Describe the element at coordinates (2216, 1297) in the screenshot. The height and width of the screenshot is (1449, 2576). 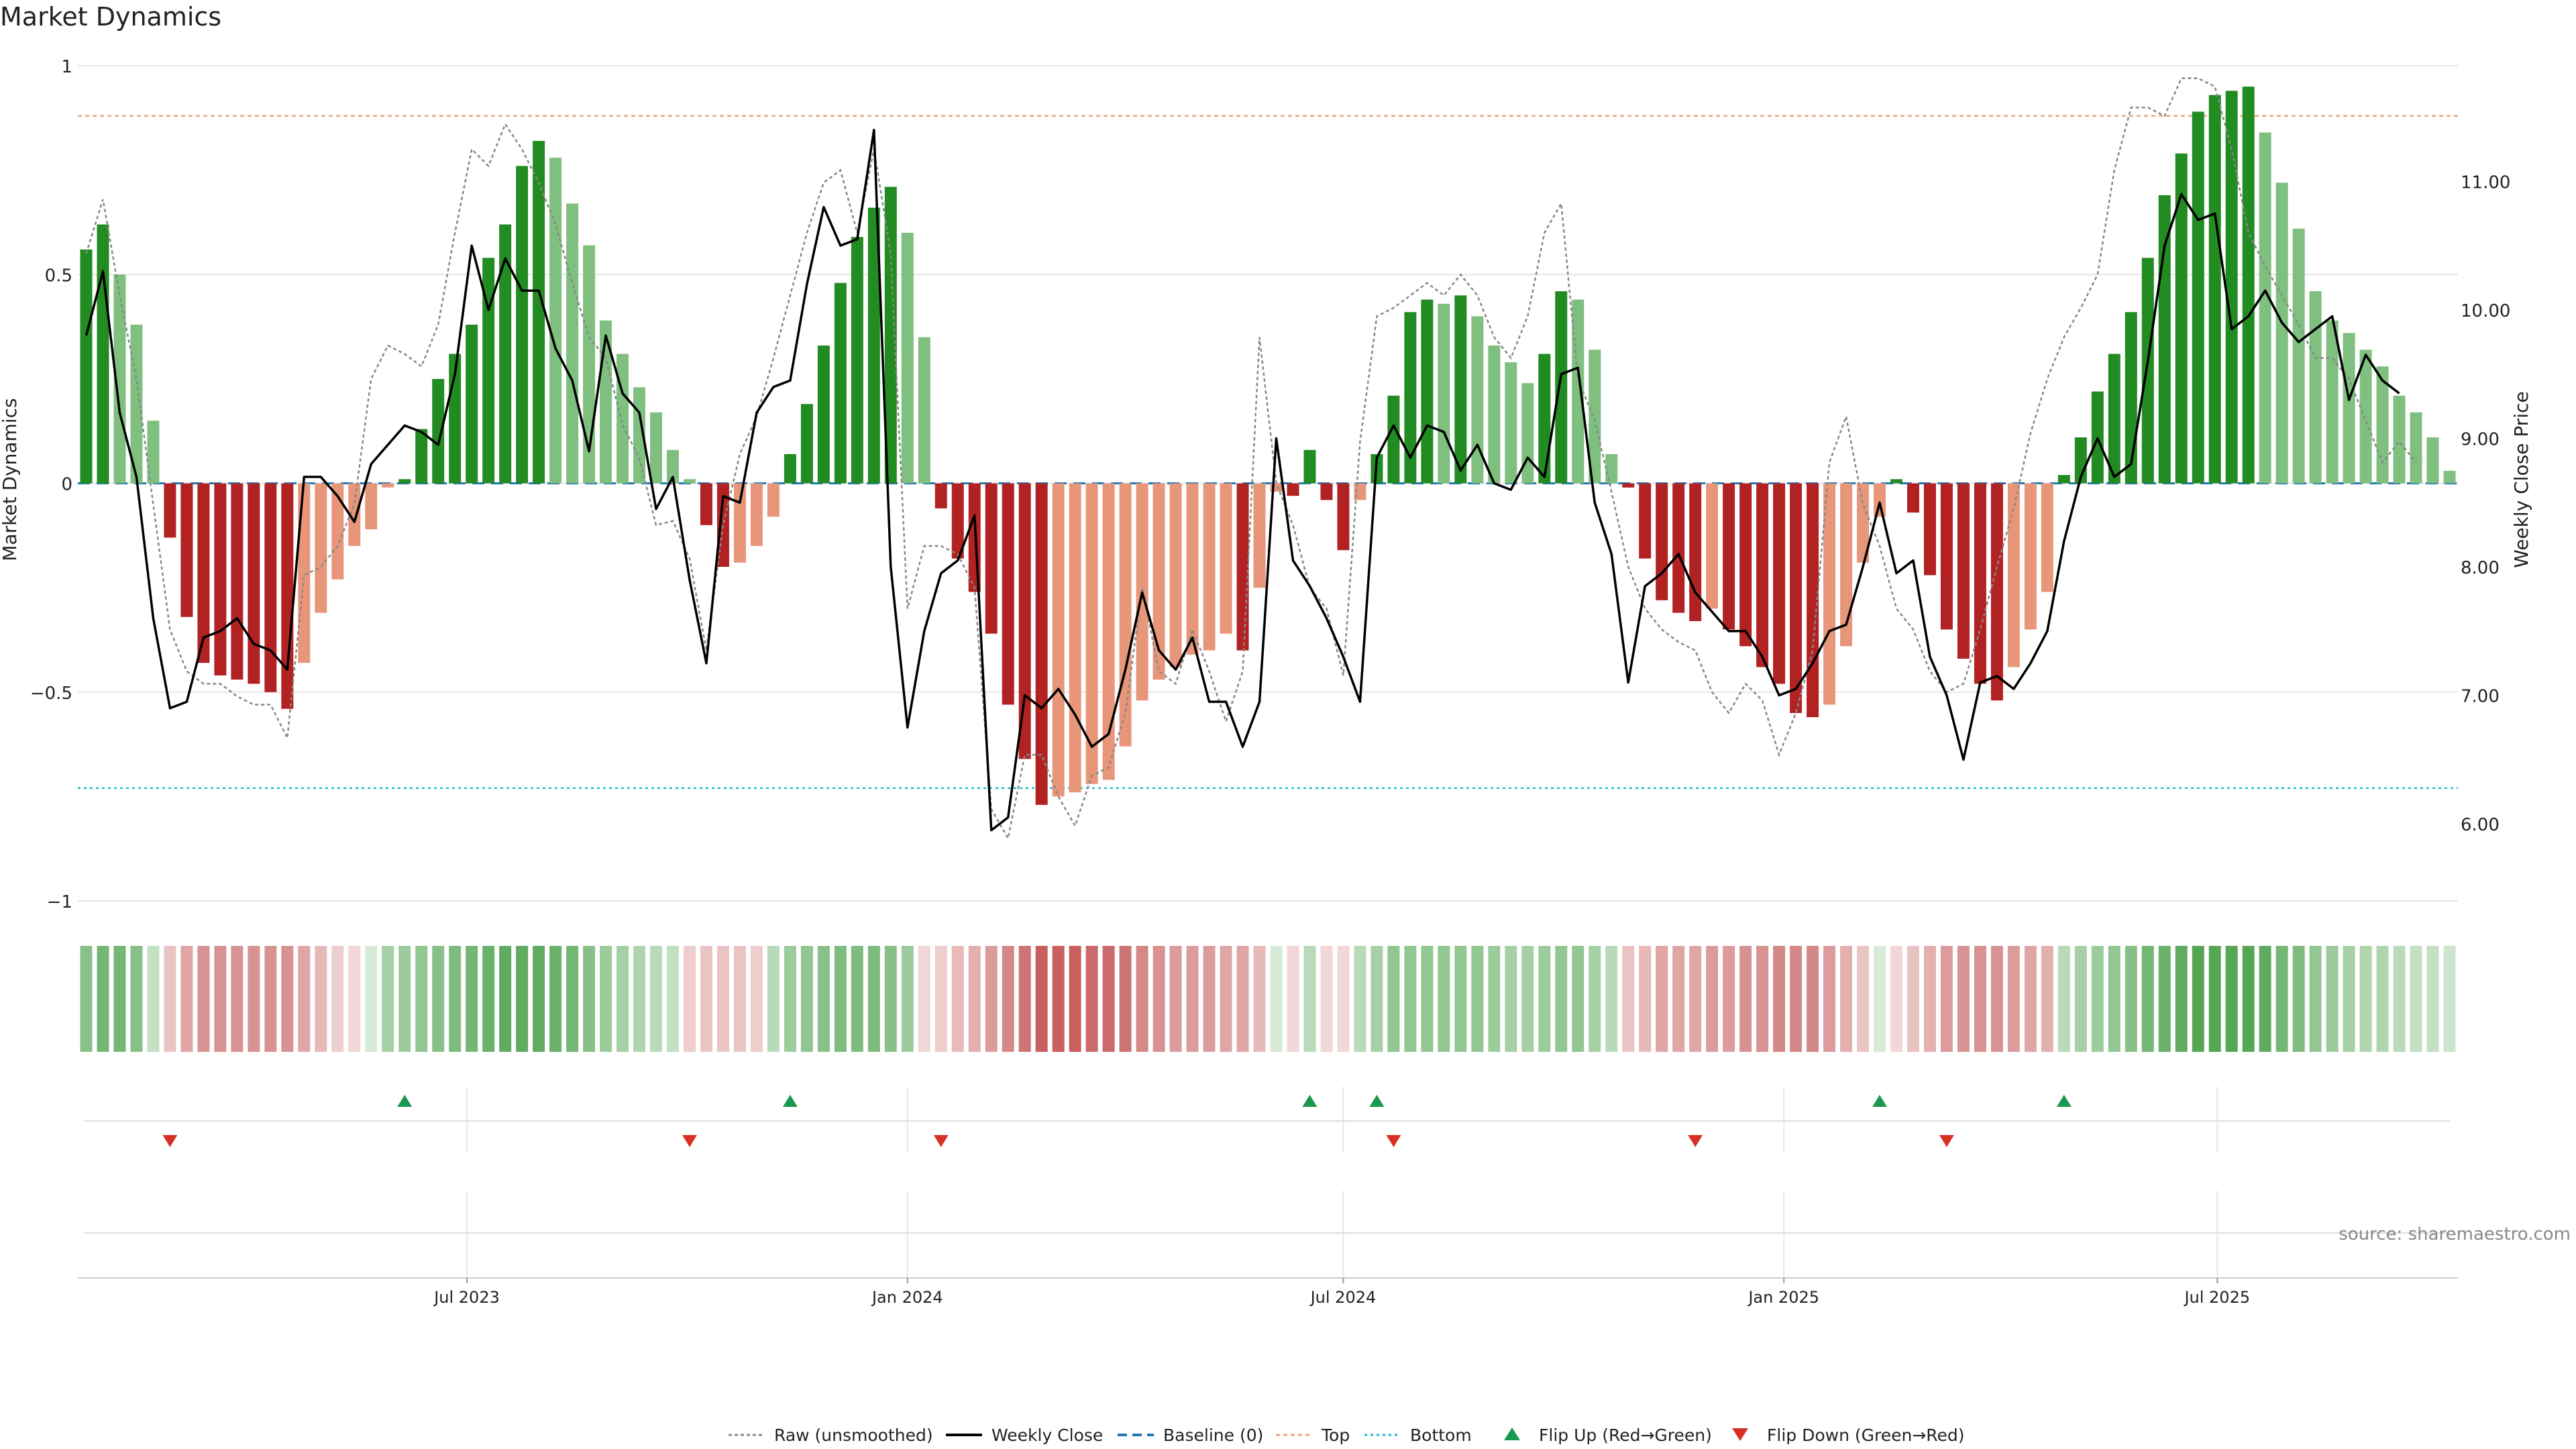
I see `x-tick-label: Jul 2025` at that location.